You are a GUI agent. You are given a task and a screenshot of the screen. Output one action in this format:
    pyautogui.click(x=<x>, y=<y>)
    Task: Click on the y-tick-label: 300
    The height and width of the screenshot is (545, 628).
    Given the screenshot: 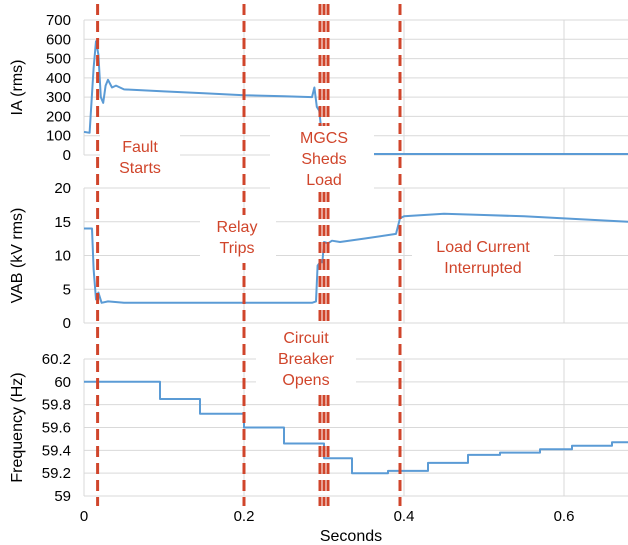 What is the action you would take?
    pyautogui.click(x=58, y=97)
    